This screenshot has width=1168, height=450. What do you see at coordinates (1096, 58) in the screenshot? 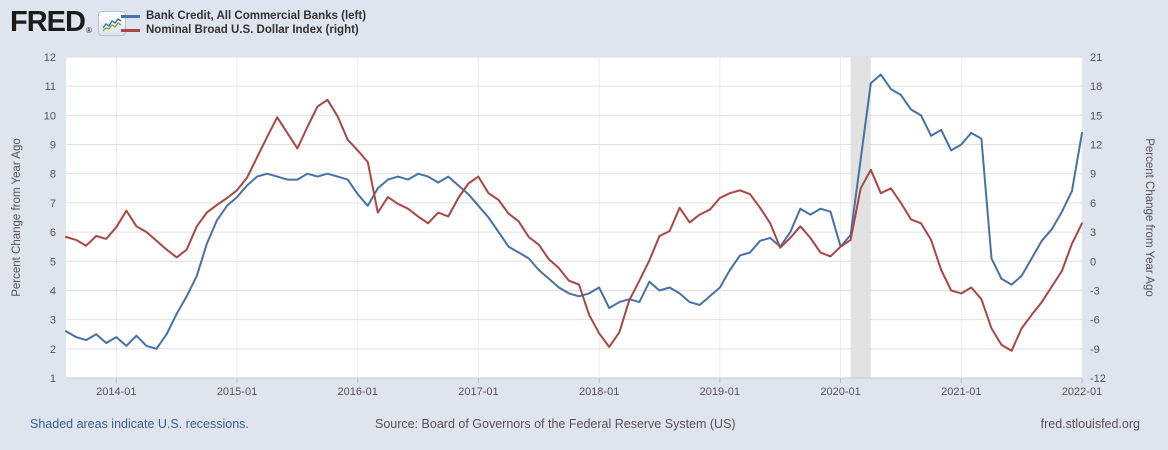
I see `right-tick-label: 21` at bounding box center [1096, 58].